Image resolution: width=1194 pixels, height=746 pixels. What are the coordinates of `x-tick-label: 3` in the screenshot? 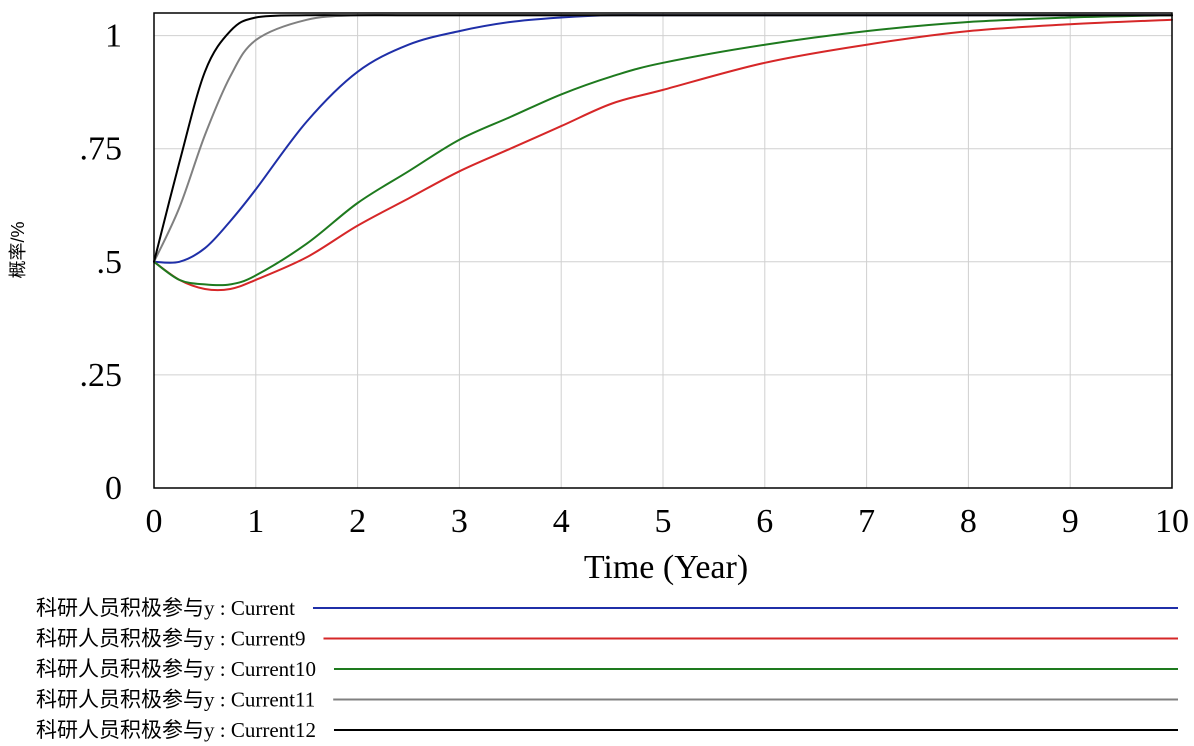 It's located at (459, 521).